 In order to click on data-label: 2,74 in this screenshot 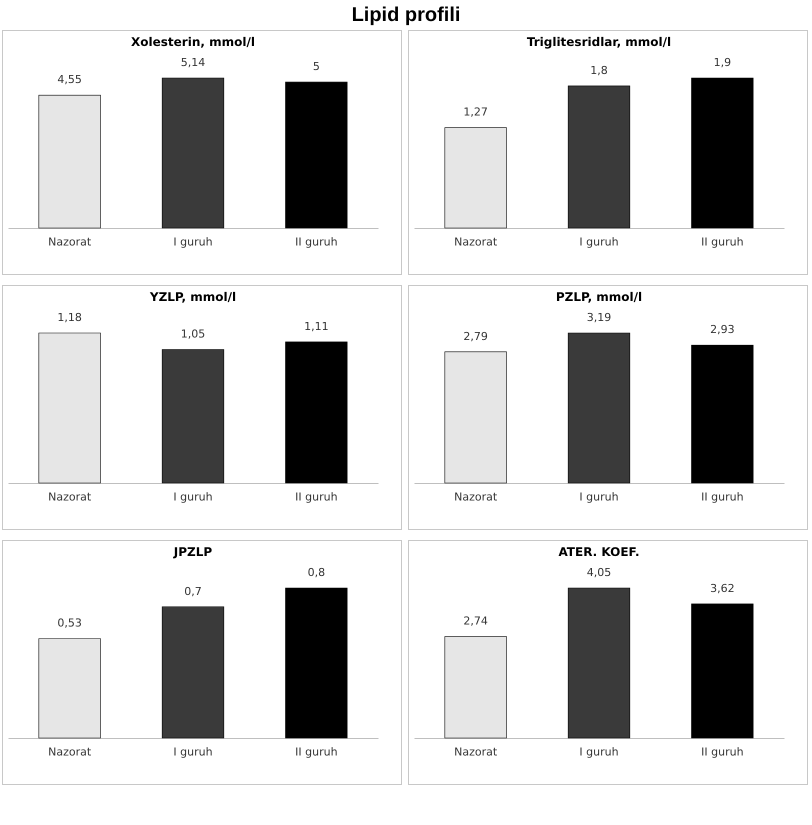, I will do `click(475, 621)`.